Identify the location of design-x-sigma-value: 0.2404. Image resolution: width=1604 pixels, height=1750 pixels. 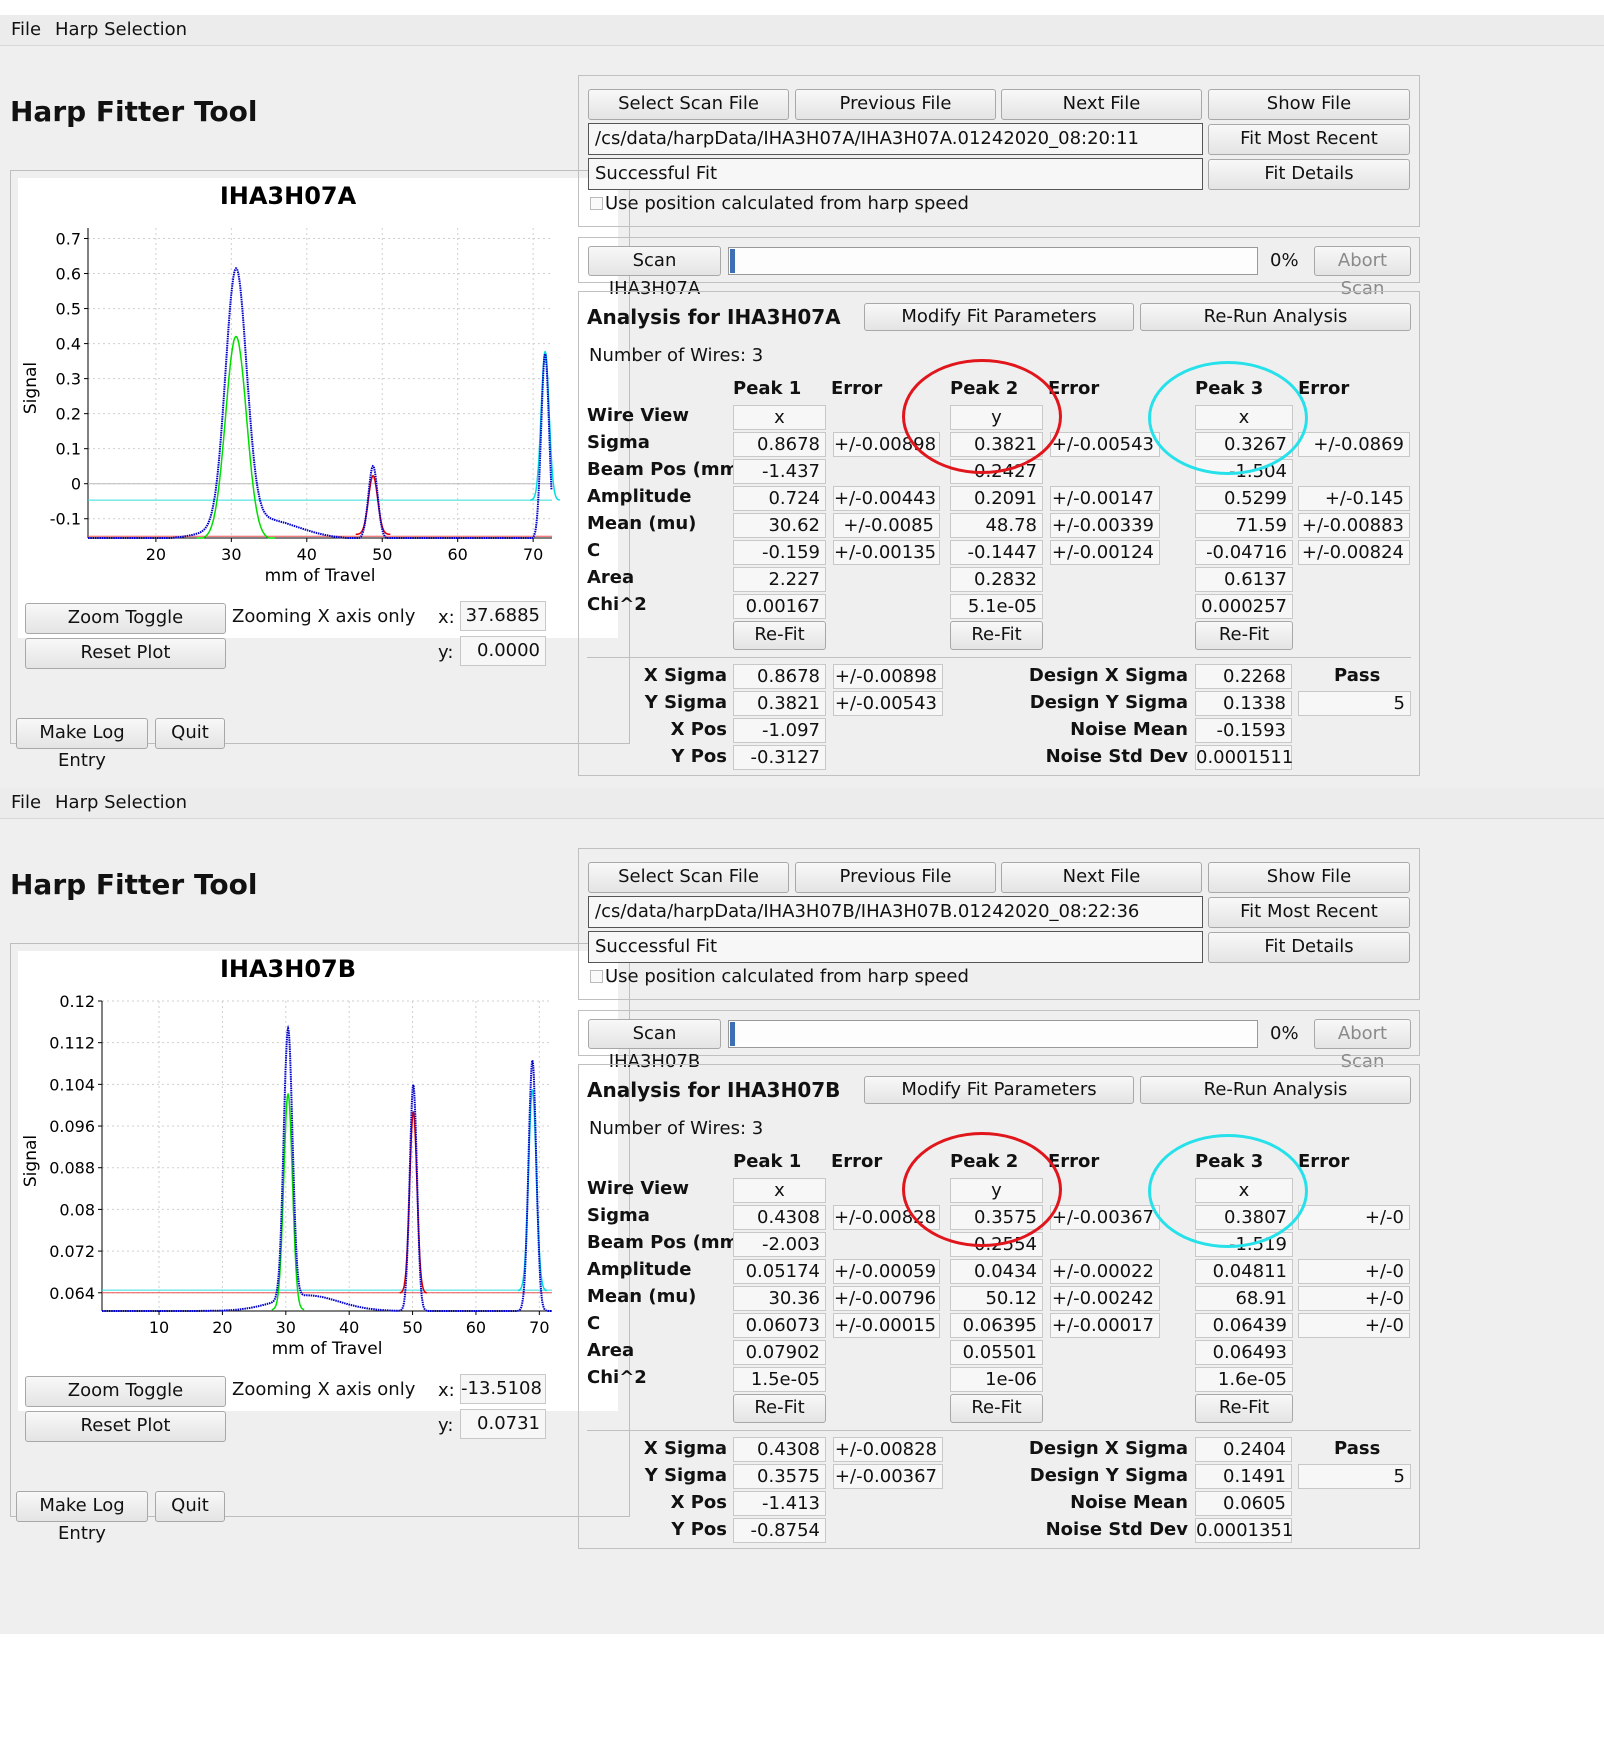
(1243, 1449).